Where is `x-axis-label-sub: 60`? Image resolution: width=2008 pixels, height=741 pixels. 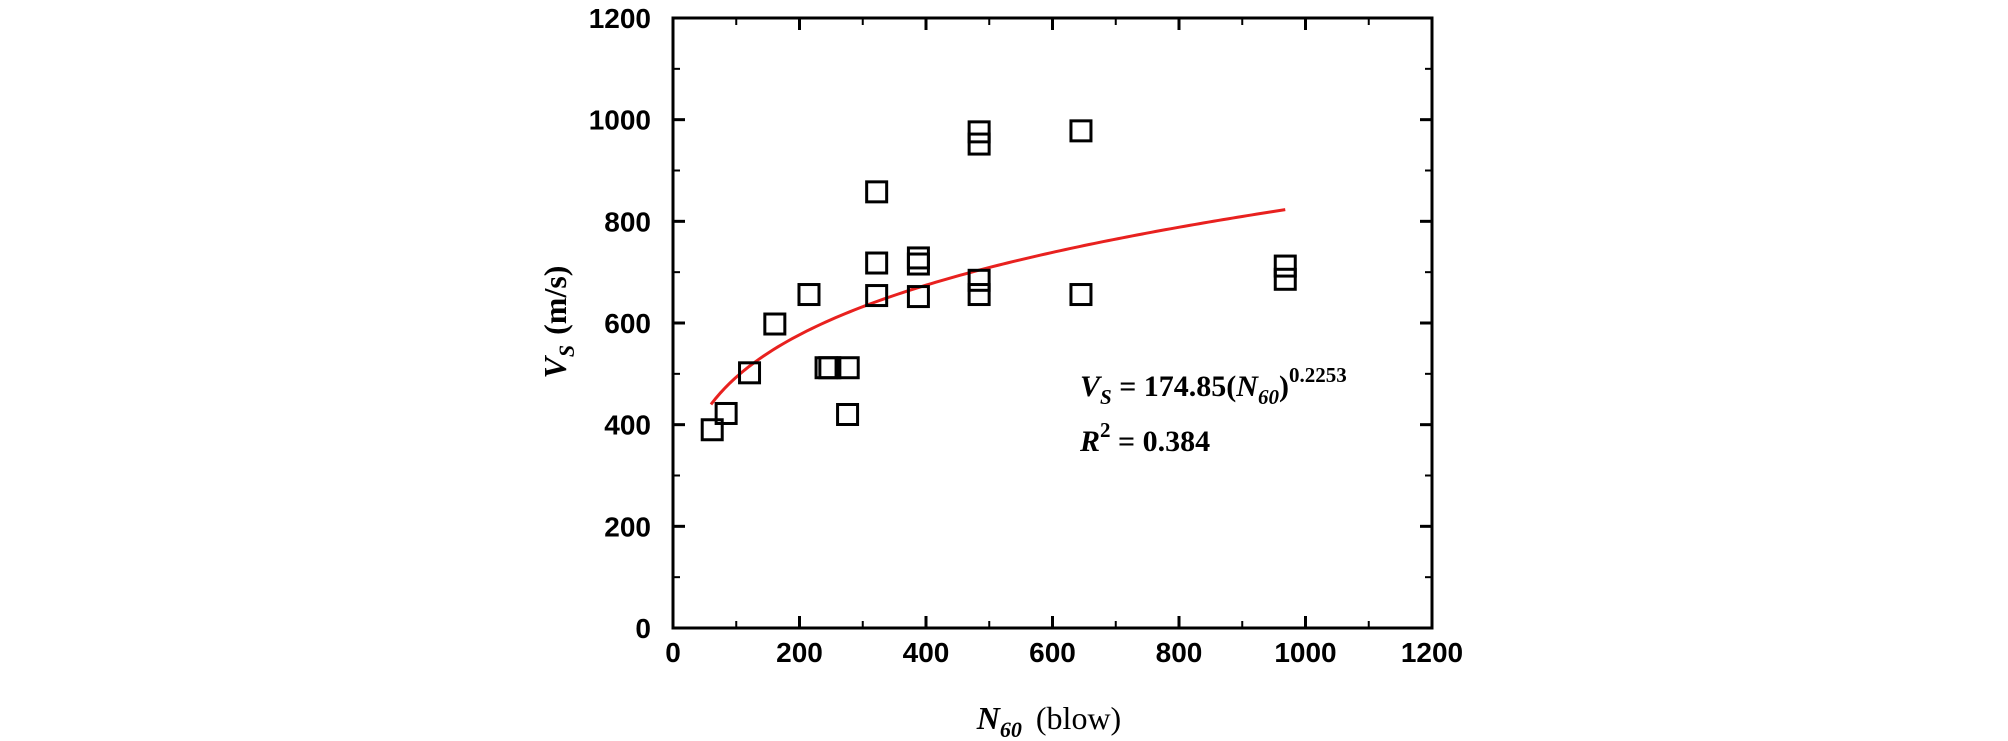 x-axis-label-sub: 60 is located at coordinates (1011, 729).